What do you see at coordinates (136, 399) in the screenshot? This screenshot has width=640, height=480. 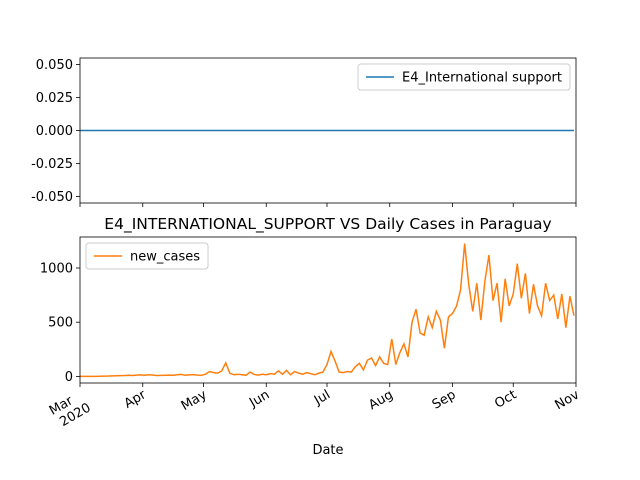 I see `x-tick-label: Apr` at bounding box center [136, 399].